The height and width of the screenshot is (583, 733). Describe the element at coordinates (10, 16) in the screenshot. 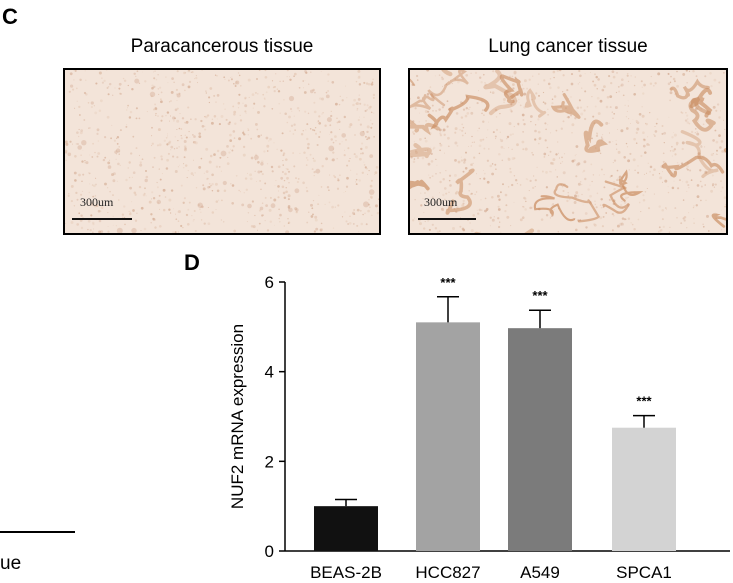

I see `panel-c-letter: C` at that location.